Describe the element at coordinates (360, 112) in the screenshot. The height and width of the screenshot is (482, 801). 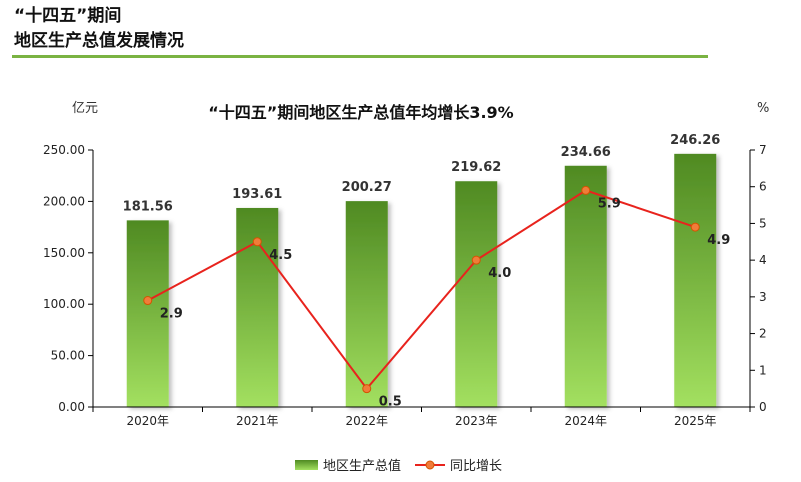
I see `chart-title: “十四五”期间地区生产总值年均增长3.9%` at that location.